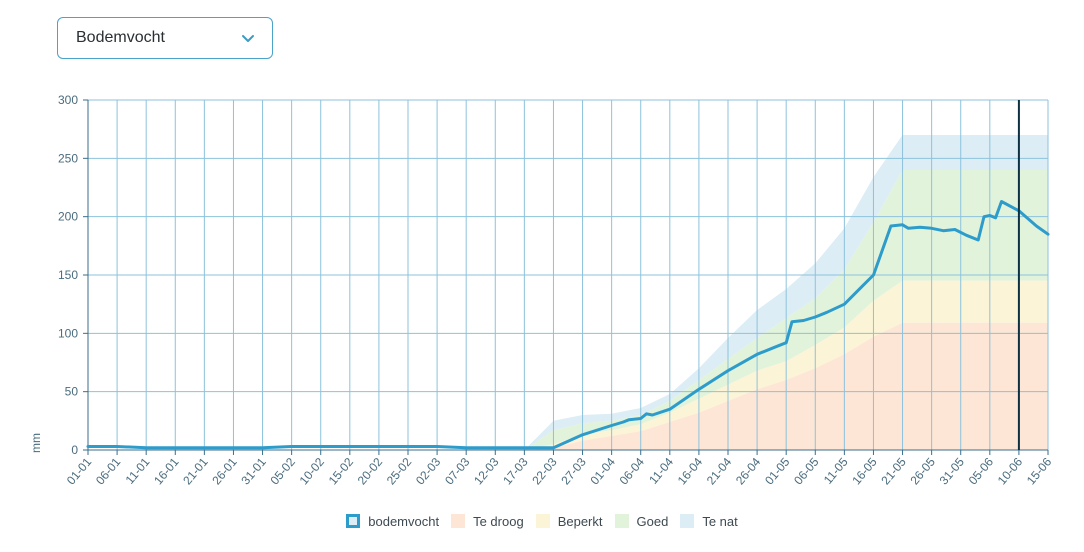  What do you see at coordinates (312, 471) in the screenshot?
I see `x-tick-label: 10-02` at bounding box center [312, 471].